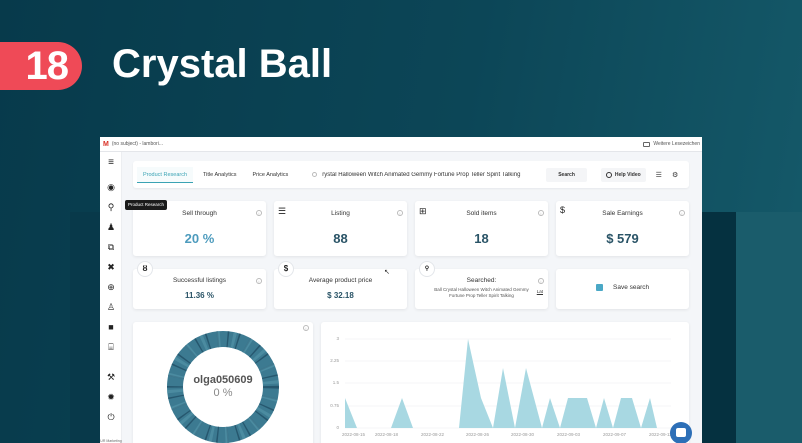  What do you see at coordinates (337, 427) in the screenshot?
I see `y-tick: 0` at bounding box center [337, 427].